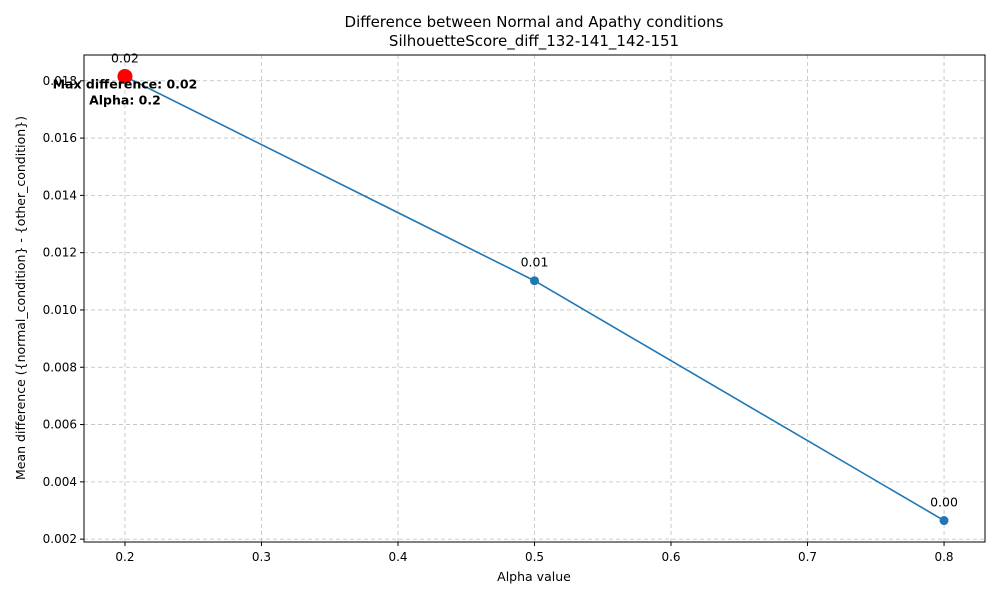 Image resolution: width=1000 pixels, height=600 pixels. Describe the element at coordinates (60, 81) in the screenshot. I see `y-tick-label: 0.018` at that location.